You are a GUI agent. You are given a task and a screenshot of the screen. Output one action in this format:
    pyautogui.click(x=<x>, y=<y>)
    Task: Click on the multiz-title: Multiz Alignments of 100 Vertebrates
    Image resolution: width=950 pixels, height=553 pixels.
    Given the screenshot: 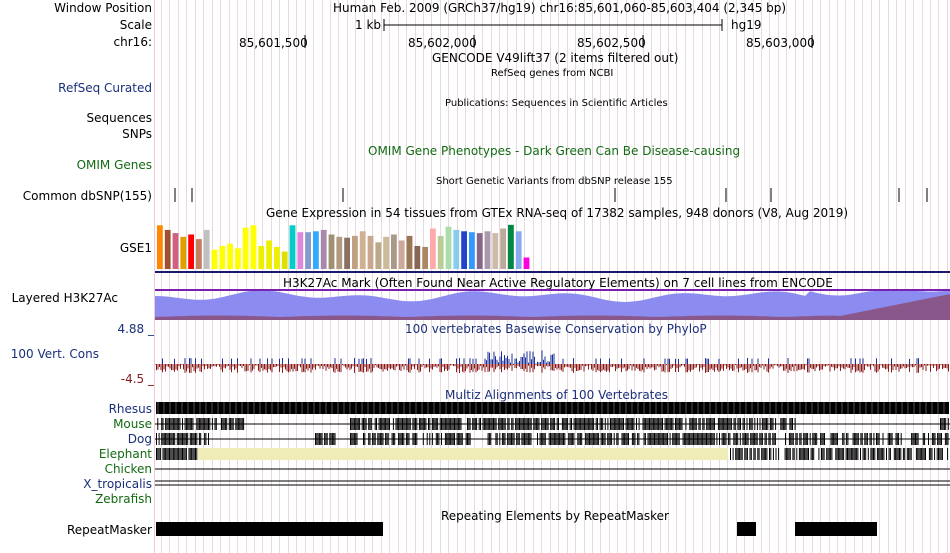 What is the action you would take?
    pyautogui.click(x=557, y=395)
    